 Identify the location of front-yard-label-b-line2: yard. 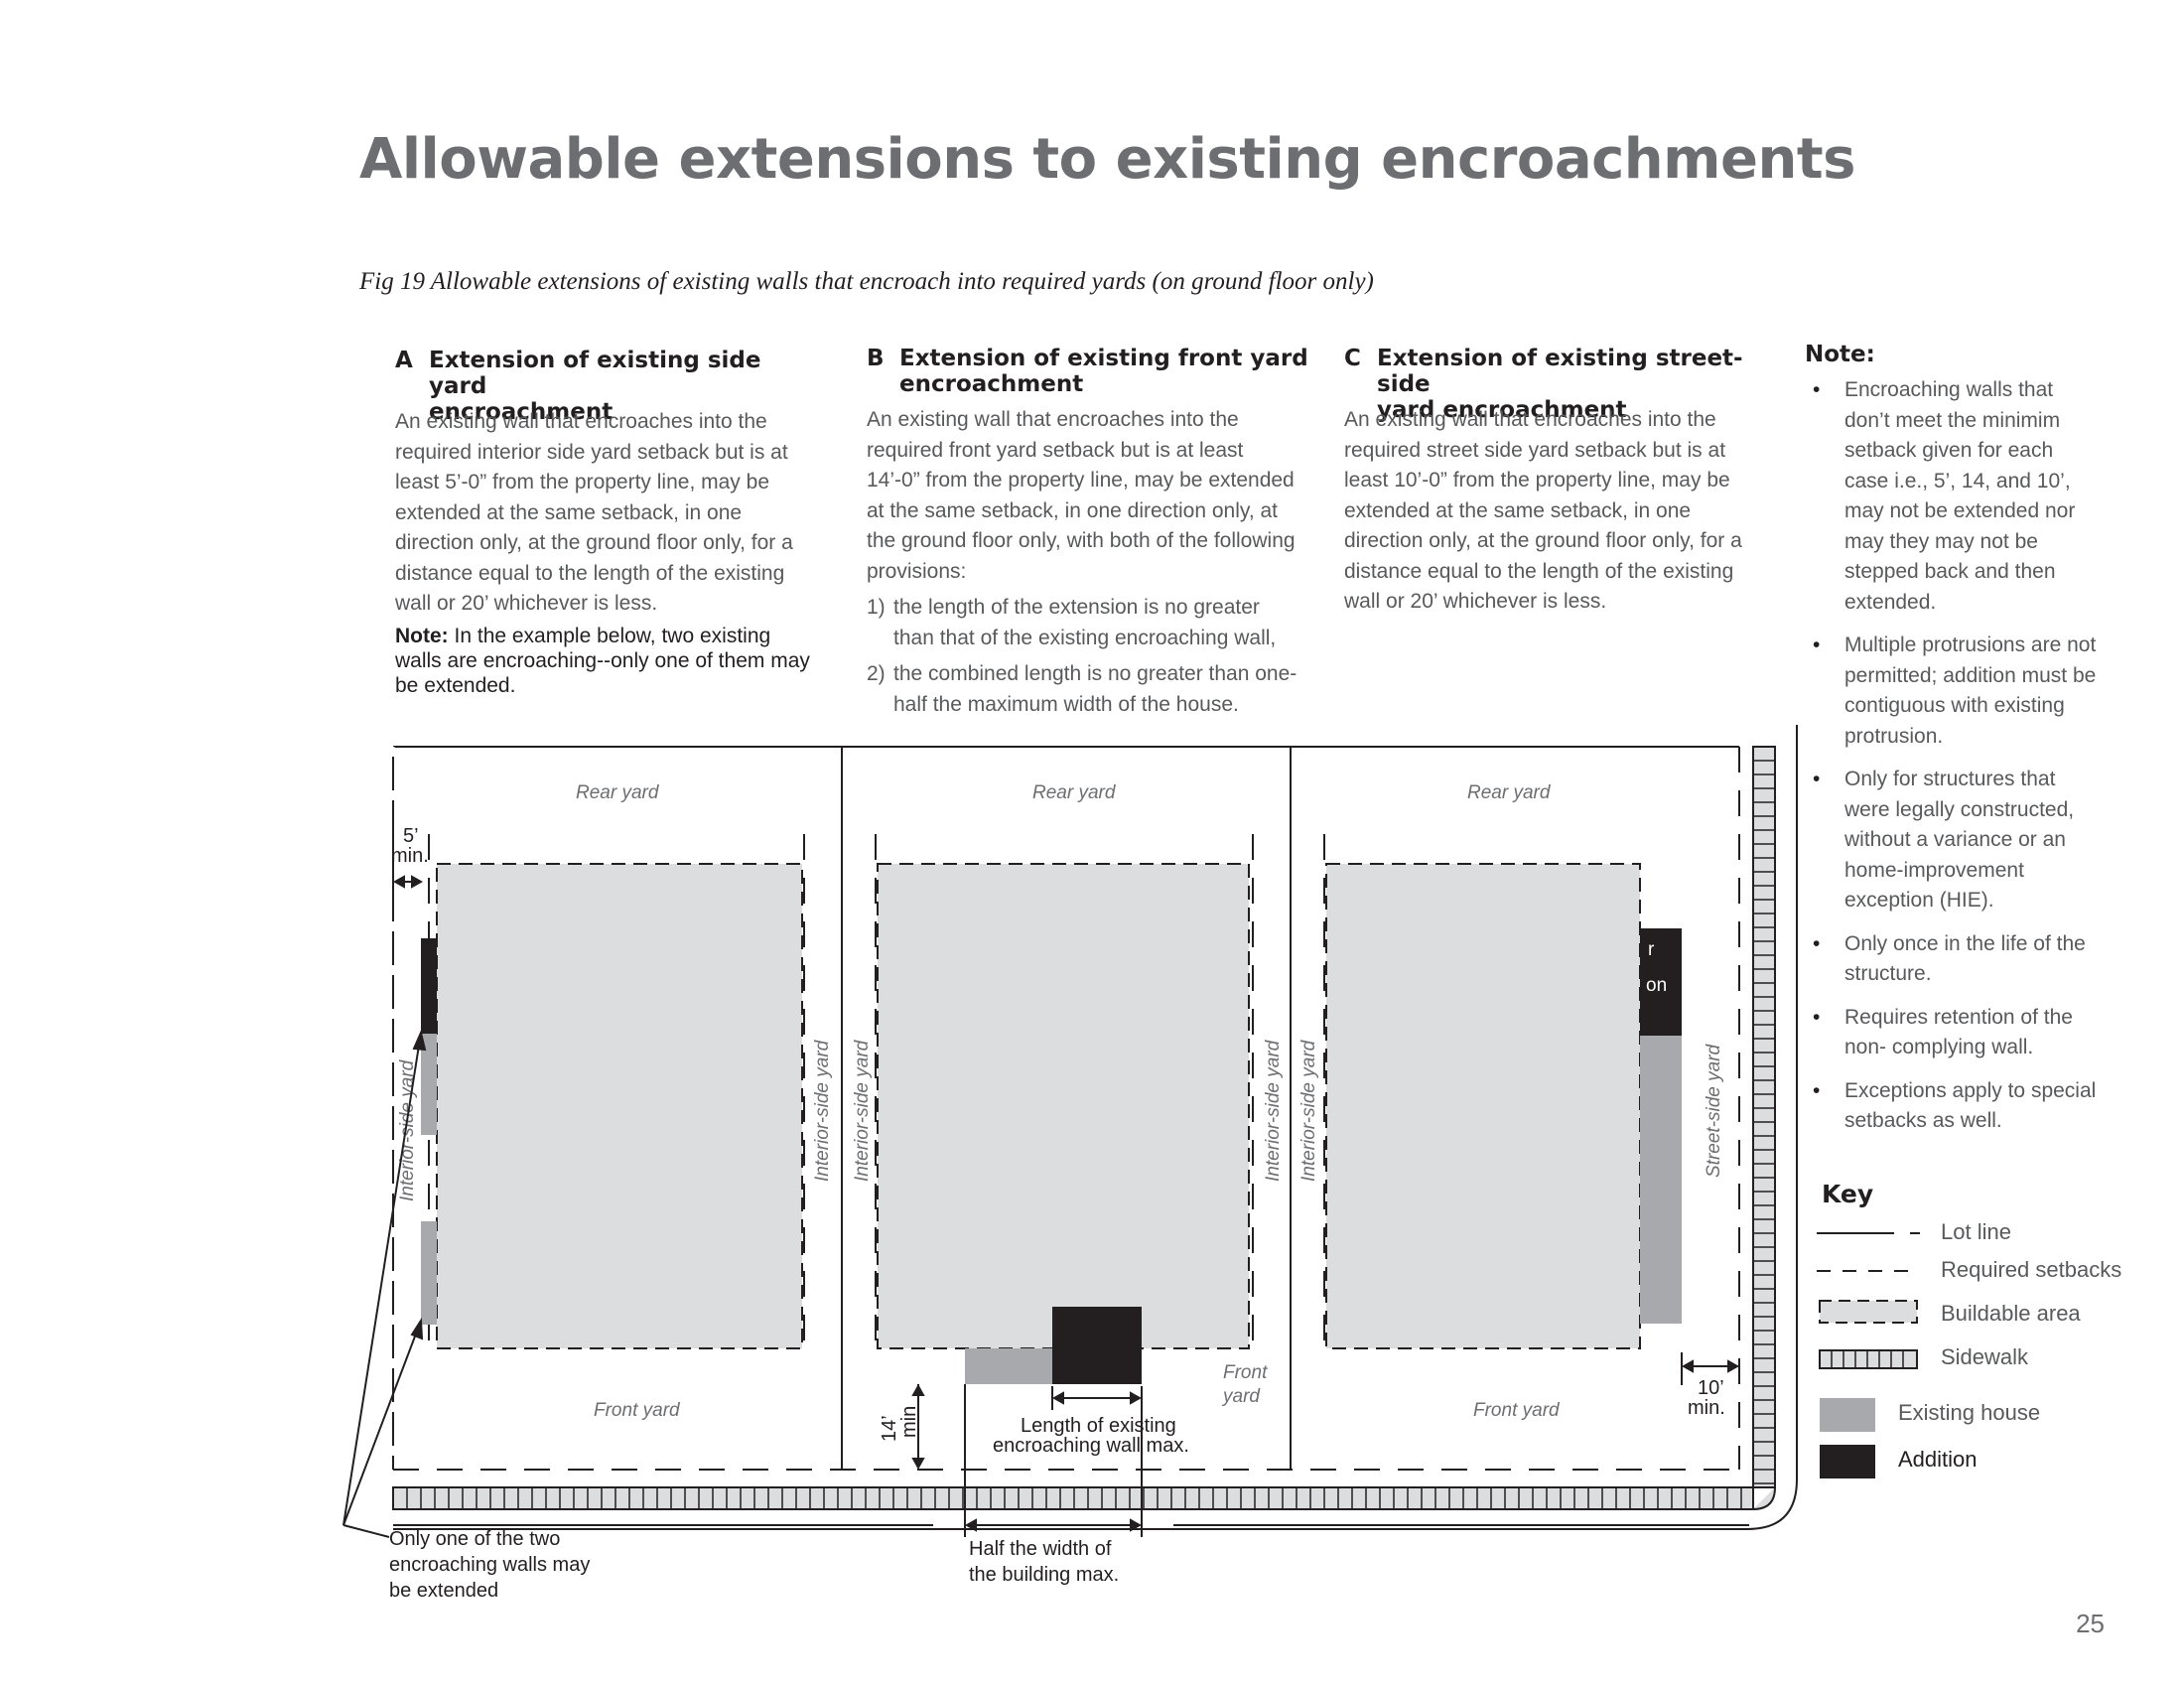
(1241, 1396).